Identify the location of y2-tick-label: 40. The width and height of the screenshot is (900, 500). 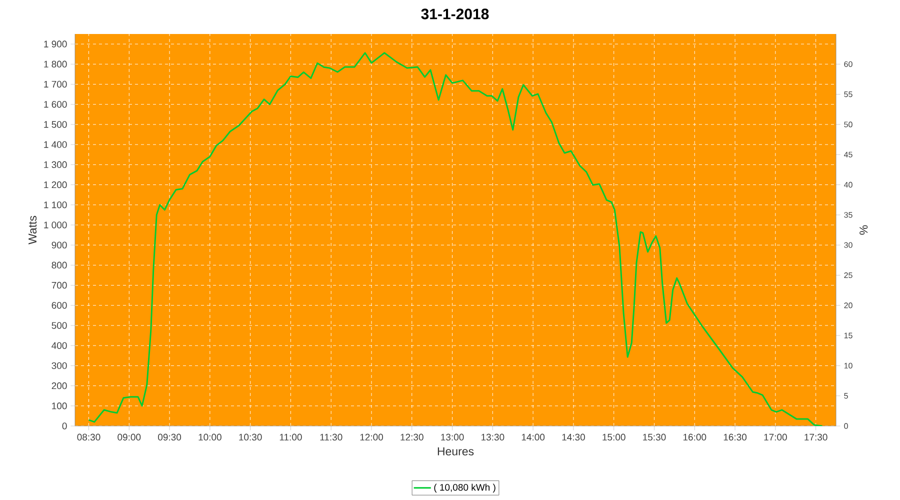
(848, 185).